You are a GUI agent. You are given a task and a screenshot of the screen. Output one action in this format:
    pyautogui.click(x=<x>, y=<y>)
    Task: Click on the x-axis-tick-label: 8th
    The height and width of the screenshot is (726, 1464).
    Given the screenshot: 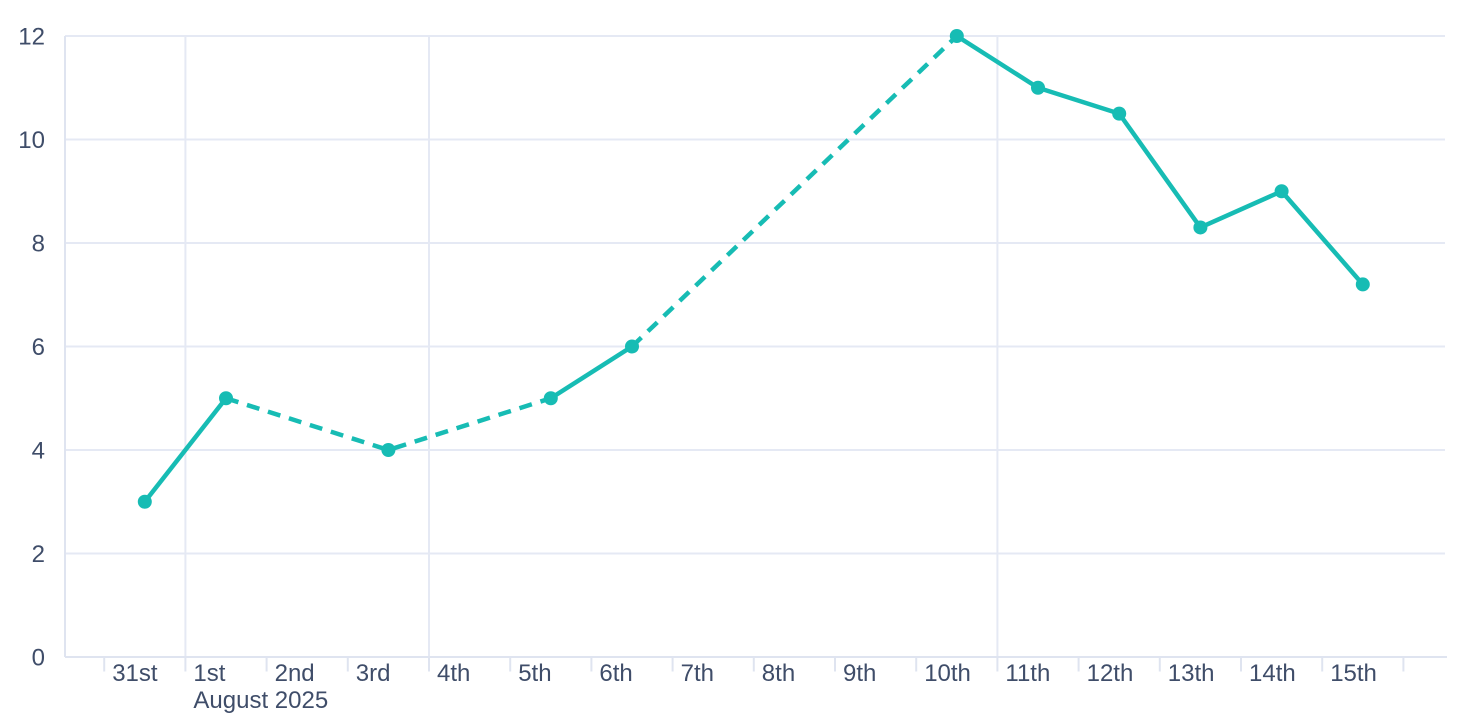 What is the action you would take?
    pyautogui.click(x=778, y=673)
    